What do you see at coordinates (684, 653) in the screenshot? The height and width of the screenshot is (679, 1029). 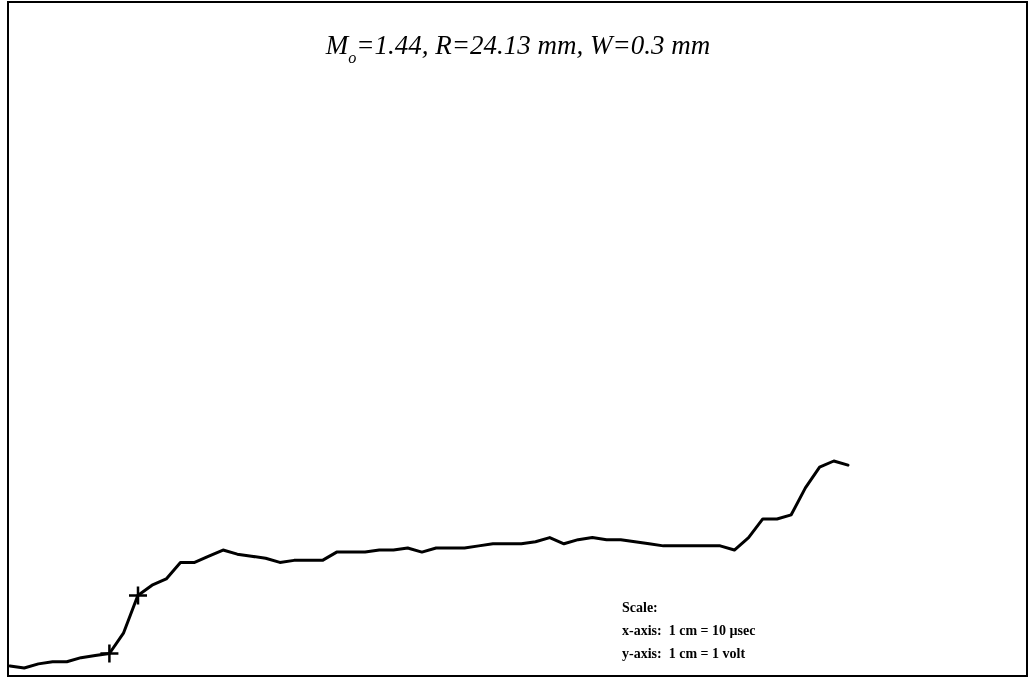 I see `annotation: y-axis: 1 cm = 1 volt` at bounding box center [684, 653].